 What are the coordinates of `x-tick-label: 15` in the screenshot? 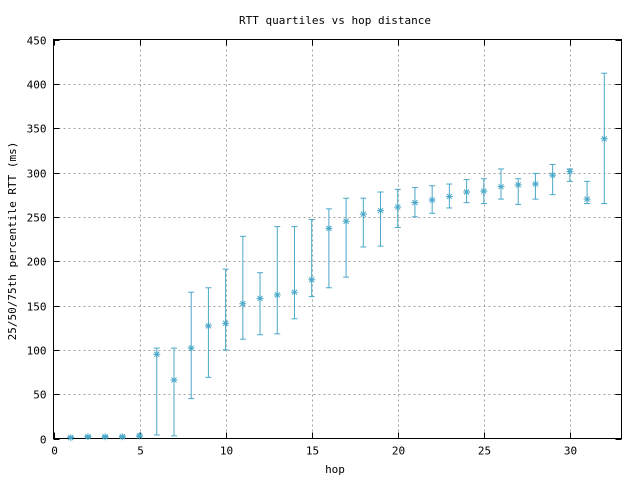 It's located at (312, 451).